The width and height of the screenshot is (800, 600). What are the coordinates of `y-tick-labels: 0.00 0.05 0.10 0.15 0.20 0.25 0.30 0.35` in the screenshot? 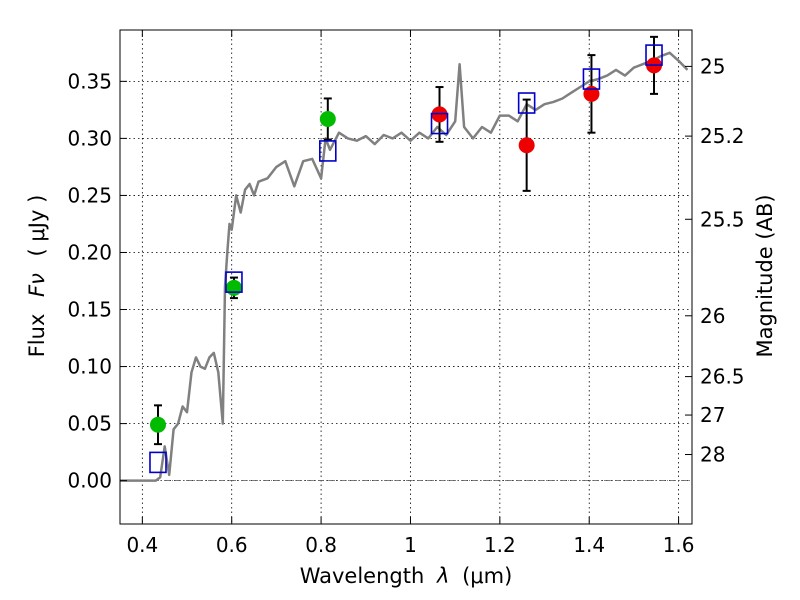 It's located at (89, 280).